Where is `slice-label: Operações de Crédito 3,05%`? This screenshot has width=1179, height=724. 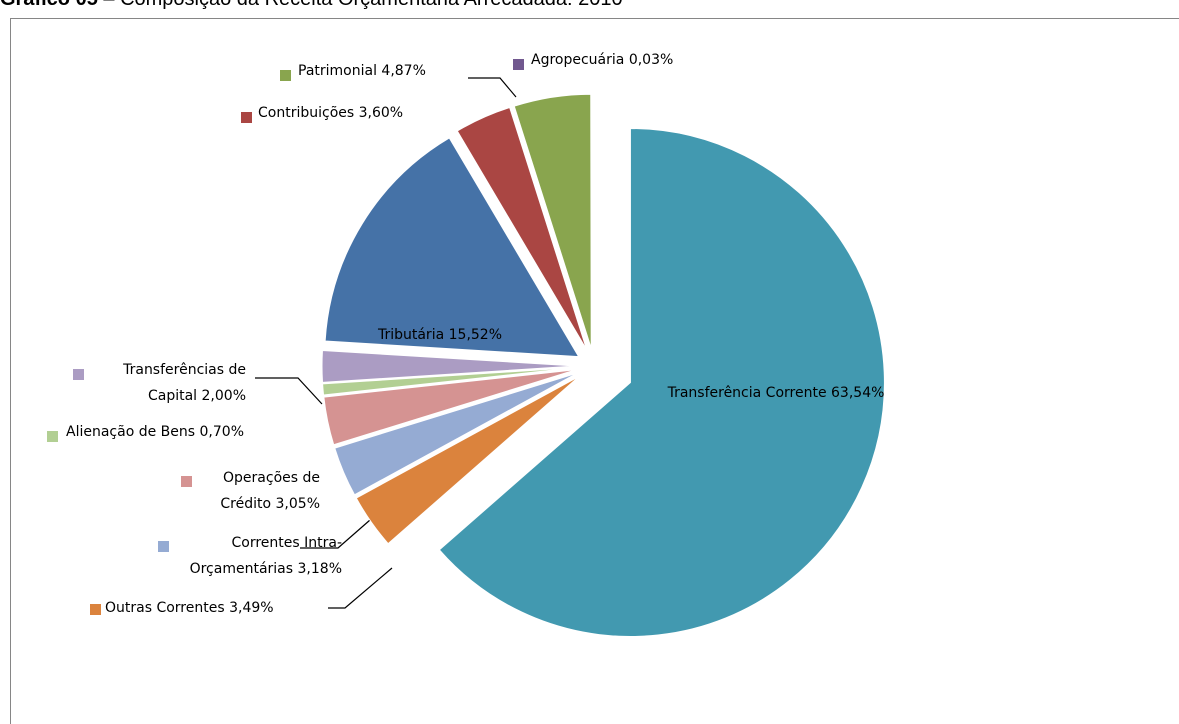 slice-label: Operações de Crédito 3,05% is located at coordinates (255, 491).